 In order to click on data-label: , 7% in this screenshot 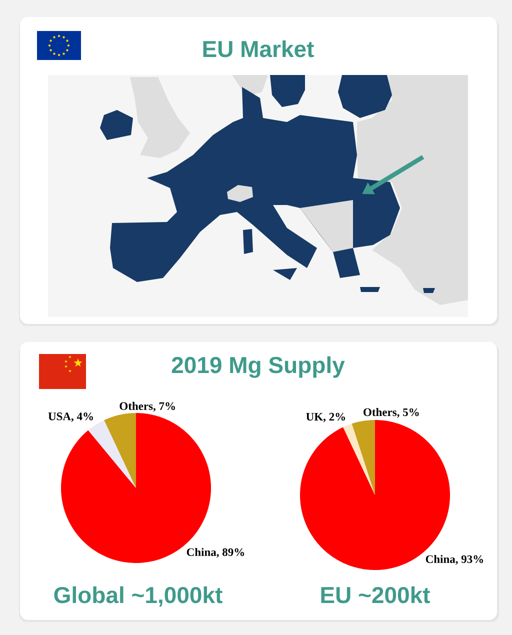, I will do `click(164, 407)`.